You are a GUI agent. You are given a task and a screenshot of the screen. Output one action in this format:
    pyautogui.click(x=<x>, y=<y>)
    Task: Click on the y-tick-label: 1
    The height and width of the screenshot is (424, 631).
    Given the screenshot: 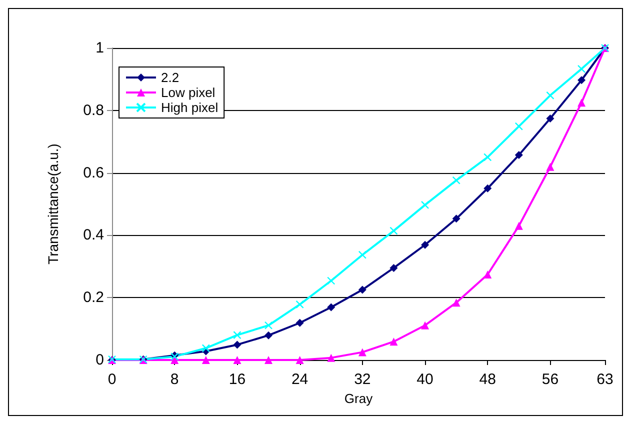 What is the action you would take?
    pyautogui.click(x=100, y=48)
    